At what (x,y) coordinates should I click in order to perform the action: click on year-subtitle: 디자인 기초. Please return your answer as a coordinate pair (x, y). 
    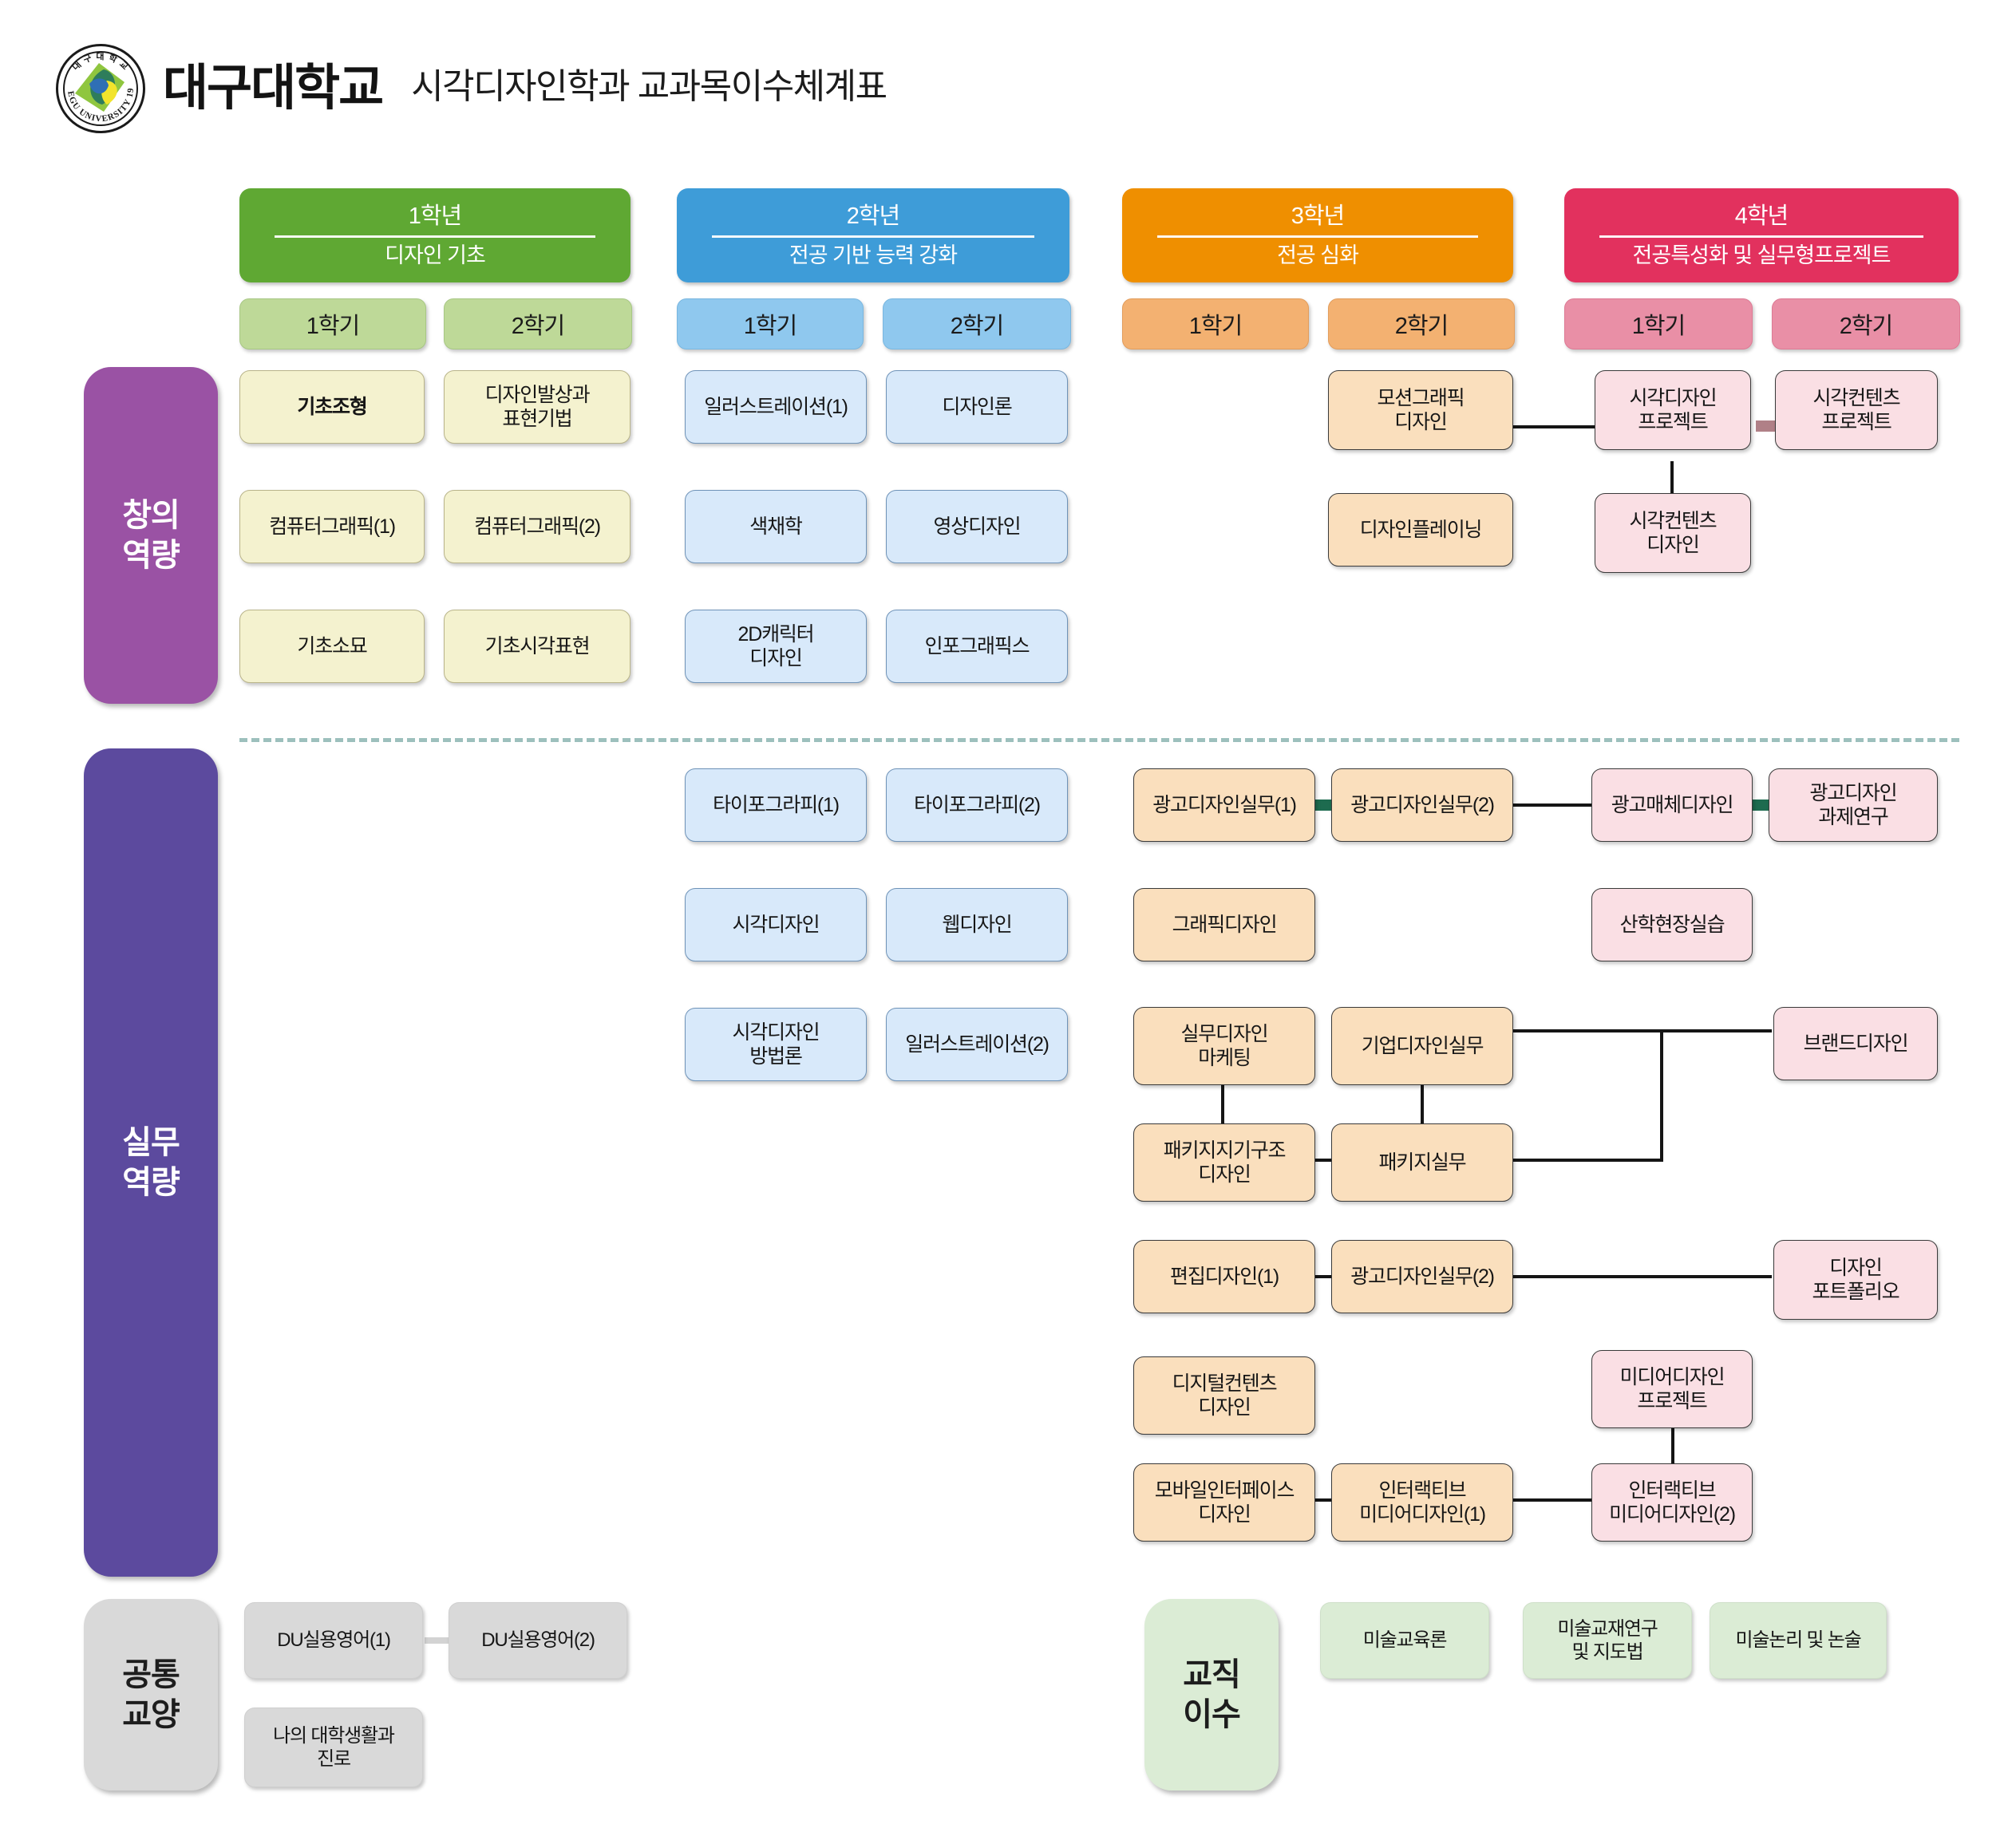
    Looking at the image, I should click on (435, 255).